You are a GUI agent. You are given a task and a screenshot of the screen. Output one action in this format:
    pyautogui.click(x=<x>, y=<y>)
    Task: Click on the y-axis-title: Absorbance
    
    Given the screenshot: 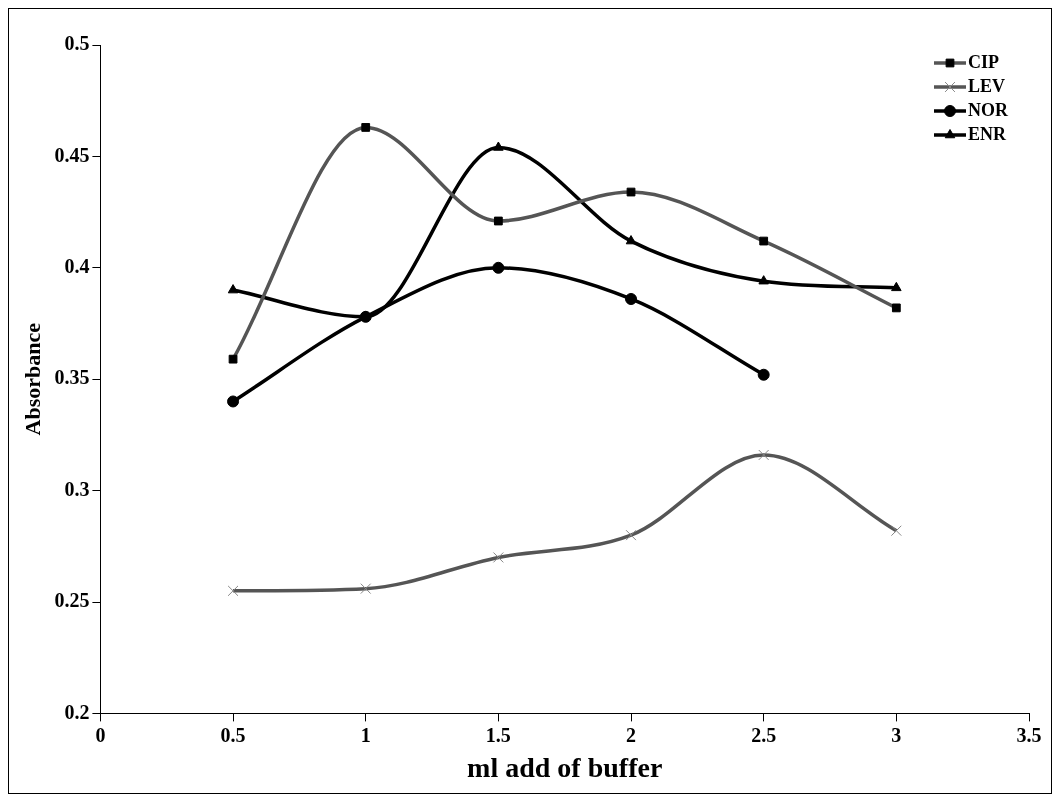 What is the action you would take?
    pyautogui.click(x=32, y=379)
    